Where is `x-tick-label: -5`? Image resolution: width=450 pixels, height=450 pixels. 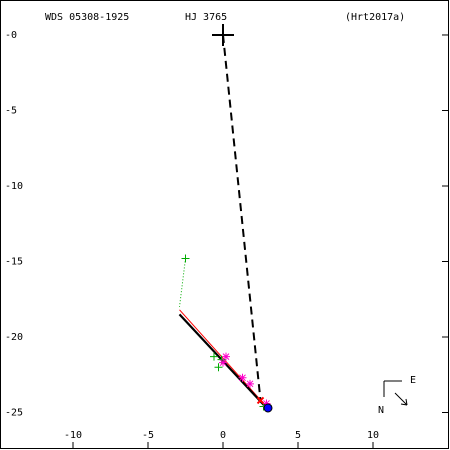 x-tick-label: -5 is located at coordinates (148, 435).